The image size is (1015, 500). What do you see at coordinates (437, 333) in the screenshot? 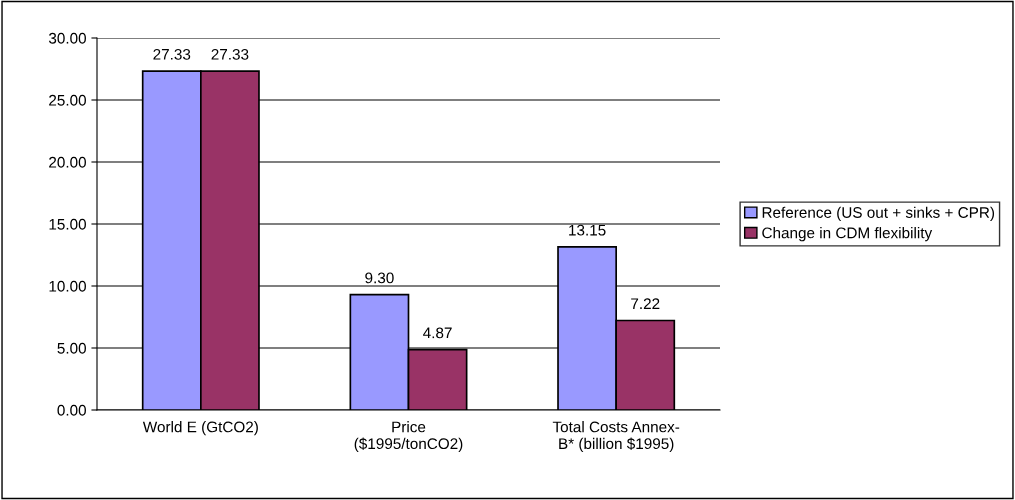
I see `data-label: 4.87` at bounding box center [437, 333].